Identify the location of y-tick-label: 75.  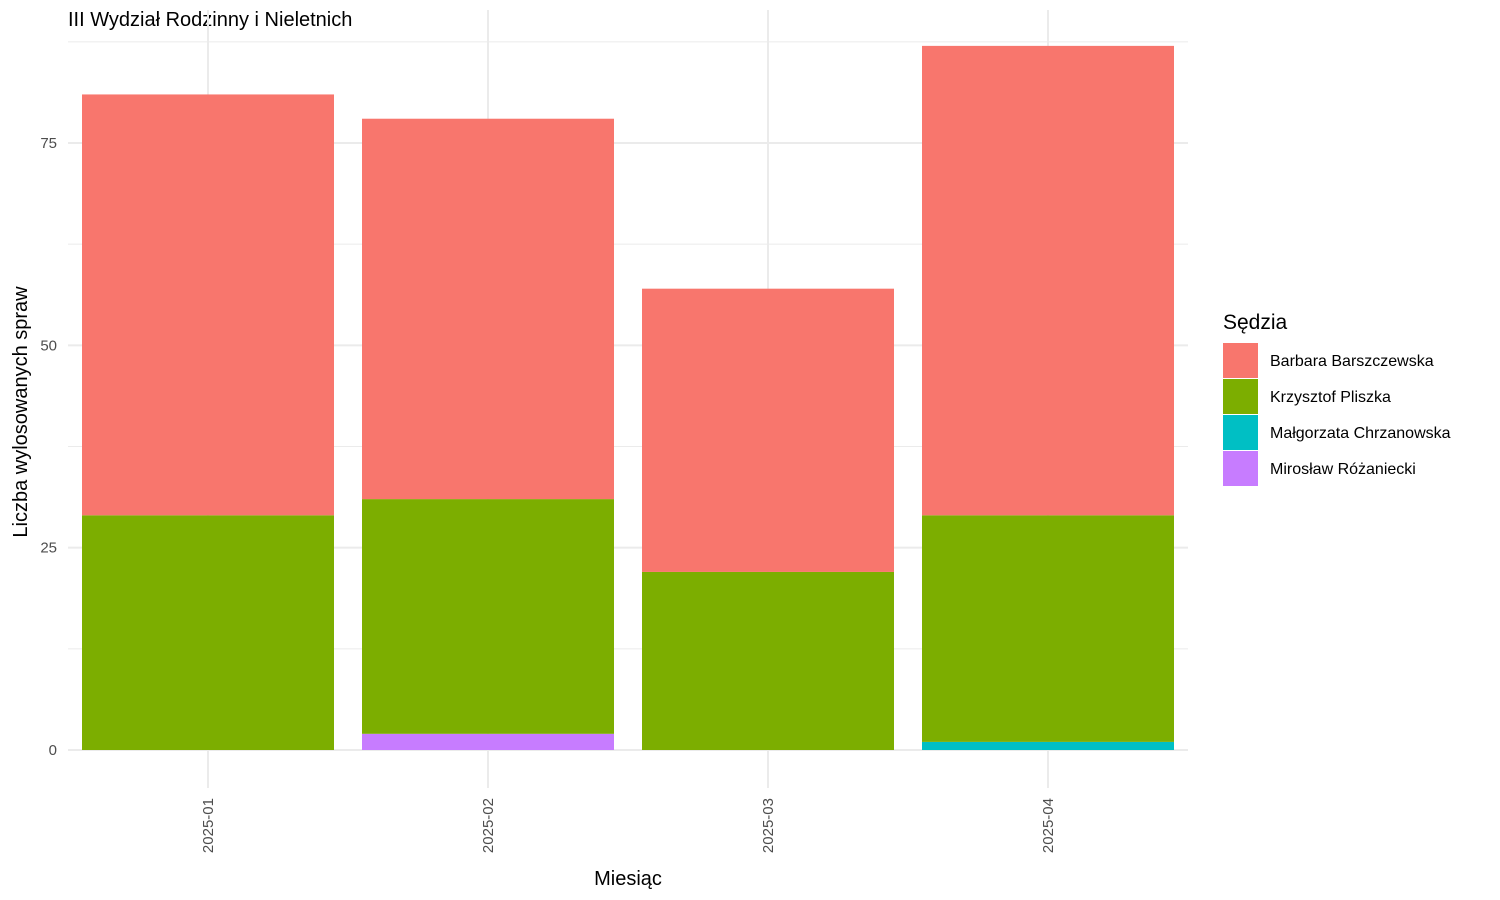
(48, 143).